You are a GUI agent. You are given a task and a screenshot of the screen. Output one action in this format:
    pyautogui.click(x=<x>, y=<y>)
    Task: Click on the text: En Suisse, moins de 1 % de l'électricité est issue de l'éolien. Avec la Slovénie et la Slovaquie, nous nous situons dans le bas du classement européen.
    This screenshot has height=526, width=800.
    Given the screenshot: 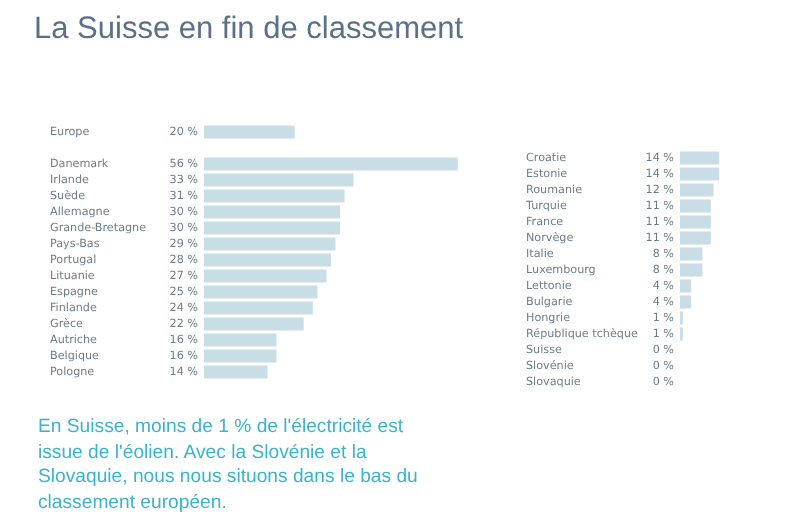 What is the action you would take?
    pyautogui.click(x=229, y=466)
    